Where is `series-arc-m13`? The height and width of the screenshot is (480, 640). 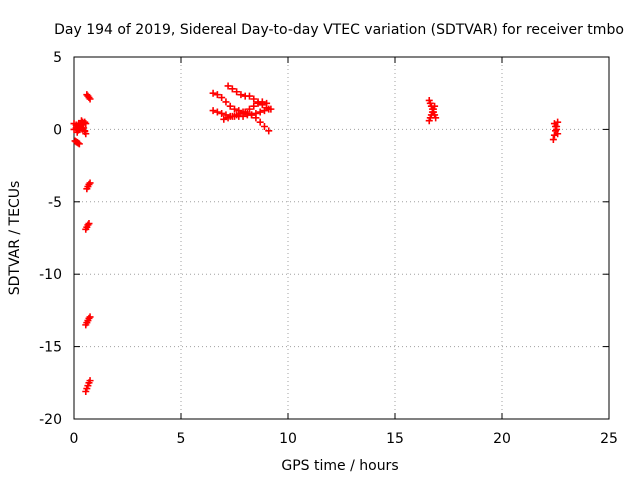 series-arc-m13 is located at coordinates (88, 321).